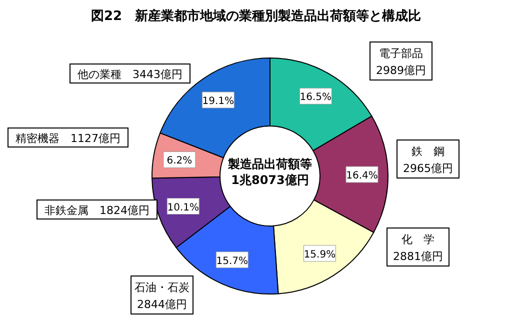 This screenshot has height=331, width=512. What do you see at coordinates (256, 16) in the screenshot?
I see `chart-title: 図22 新産業都市地域の業種別製造品出荷額等と構成比` at bounding box center [256, 16].